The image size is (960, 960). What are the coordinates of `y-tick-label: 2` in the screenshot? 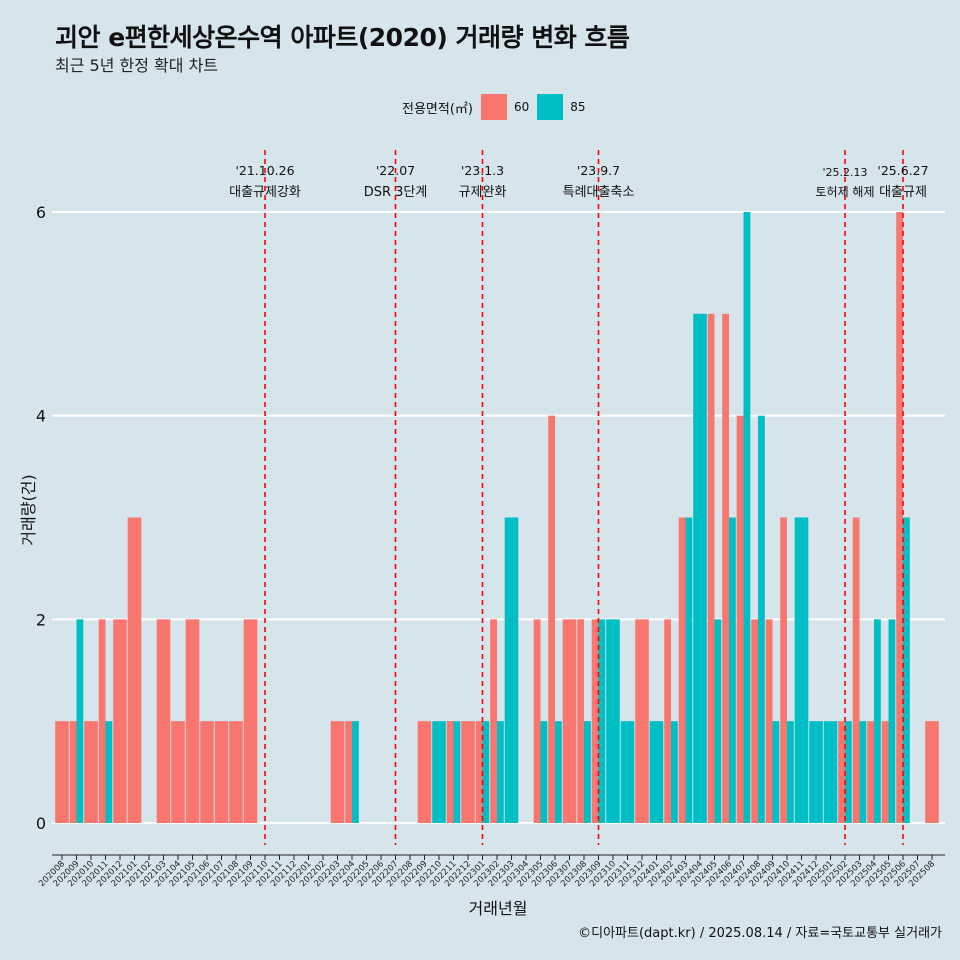 It's located at (41, 619).